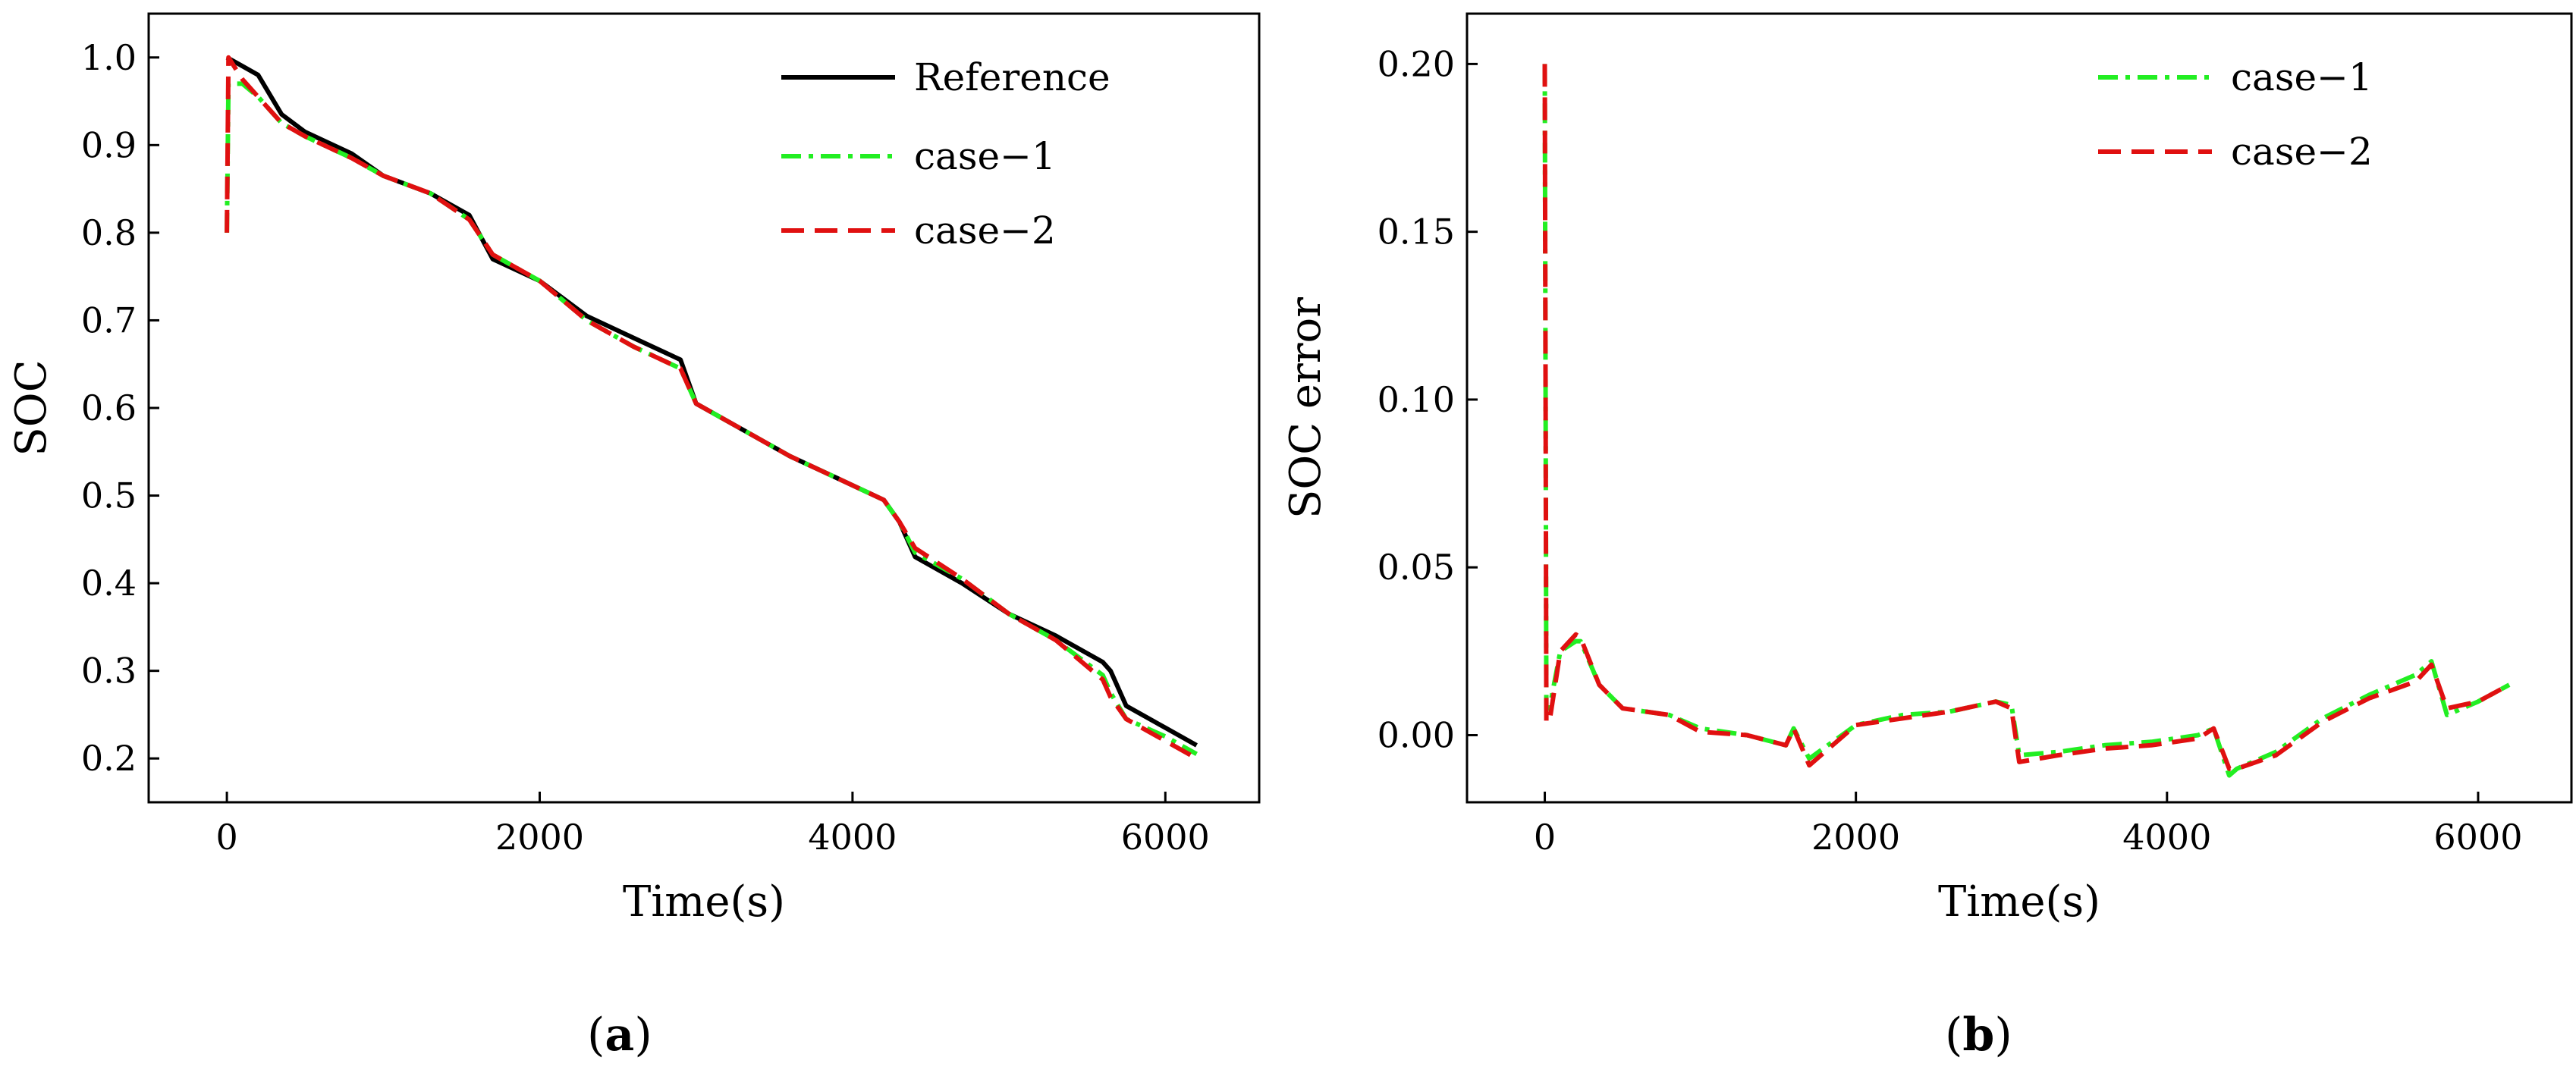 The image size is (2576, 1076). What do you see at coordinates (1416, 567) in the screenshot?
I see `y-tick-label: 0.05` at bounding box center [1416, 567].